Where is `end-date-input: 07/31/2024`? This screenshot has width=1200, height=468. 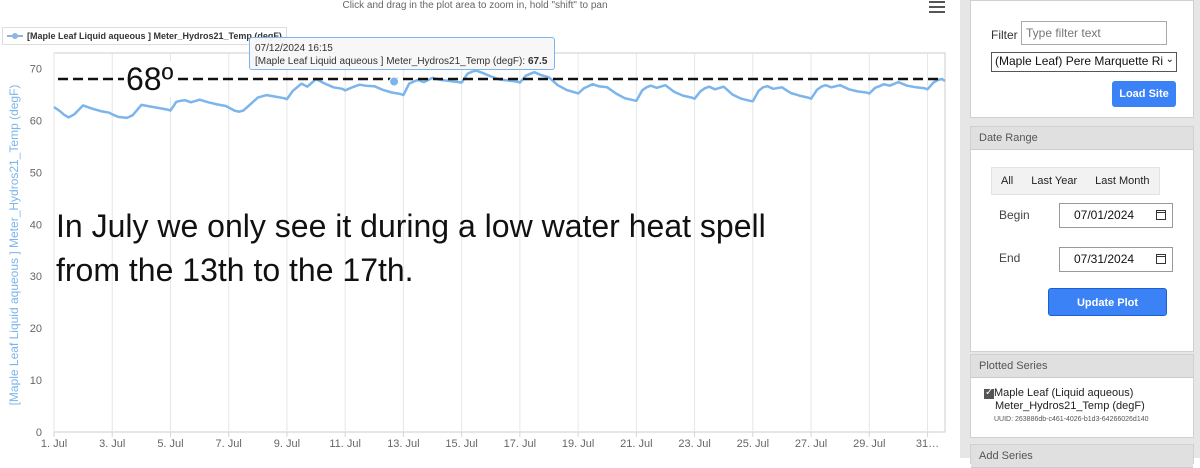
end-date-input: 07/31/2024 is located at coordinates (1116, 259).